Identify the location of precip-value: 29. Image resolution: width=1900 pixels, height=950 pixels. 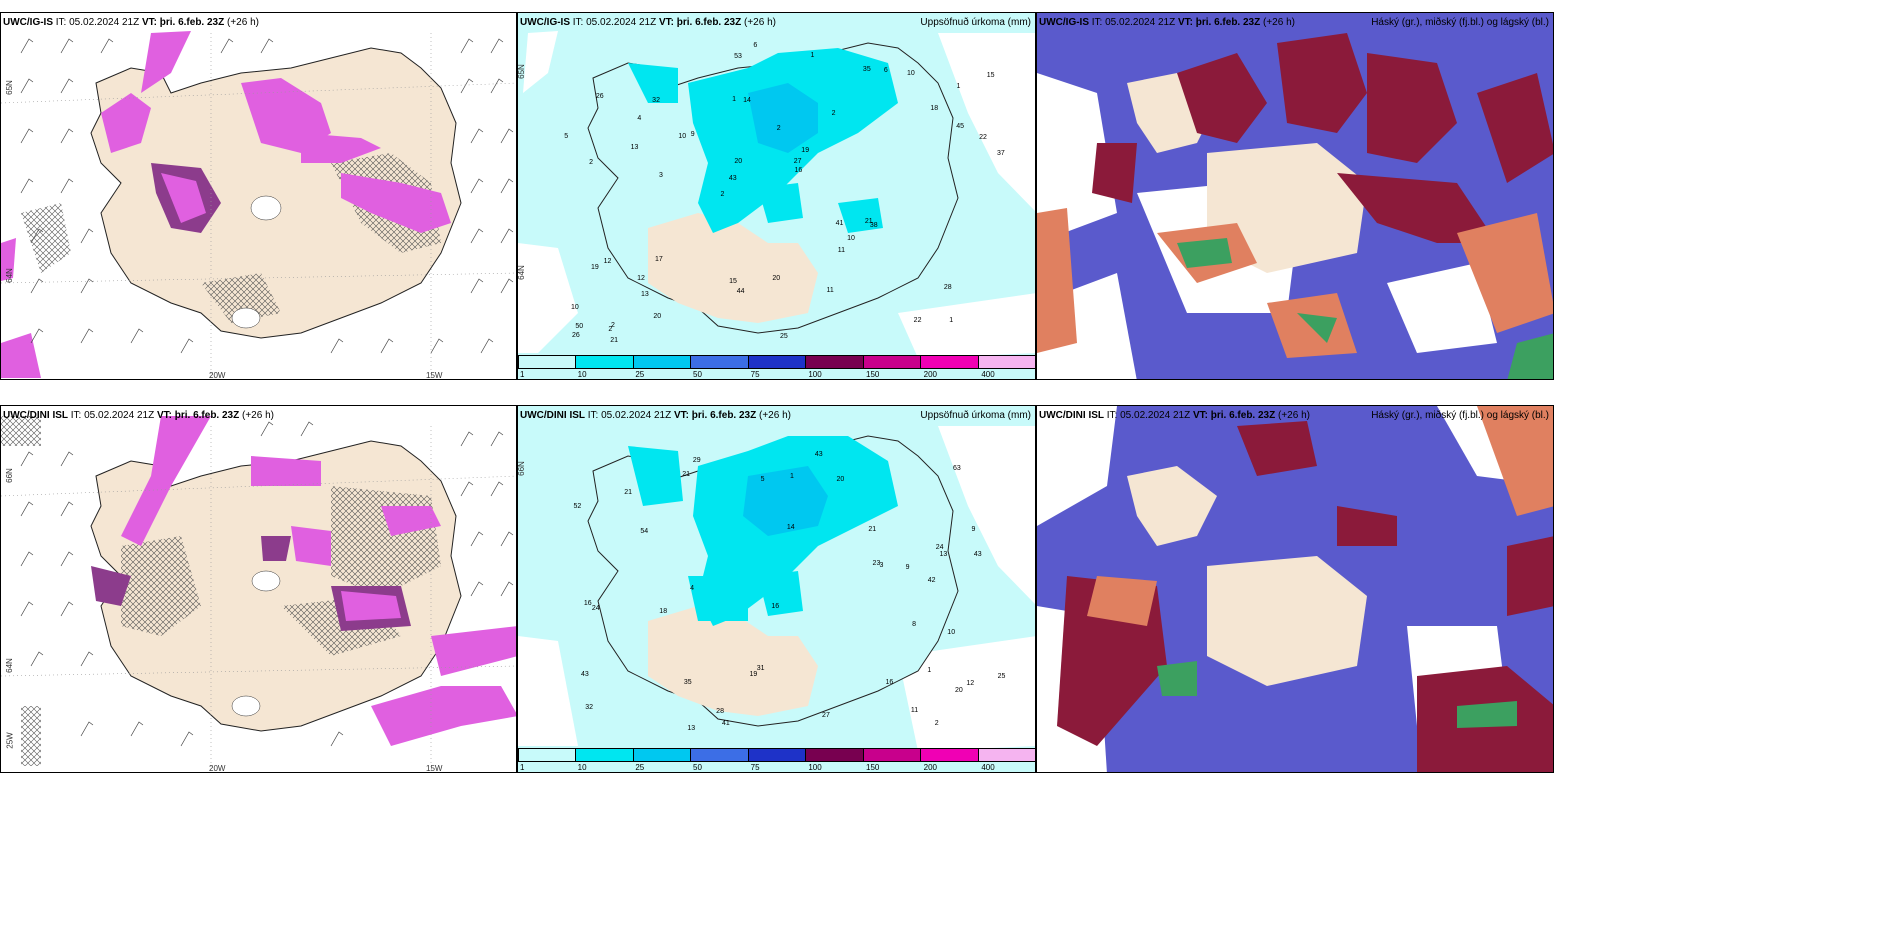
(696, 461).